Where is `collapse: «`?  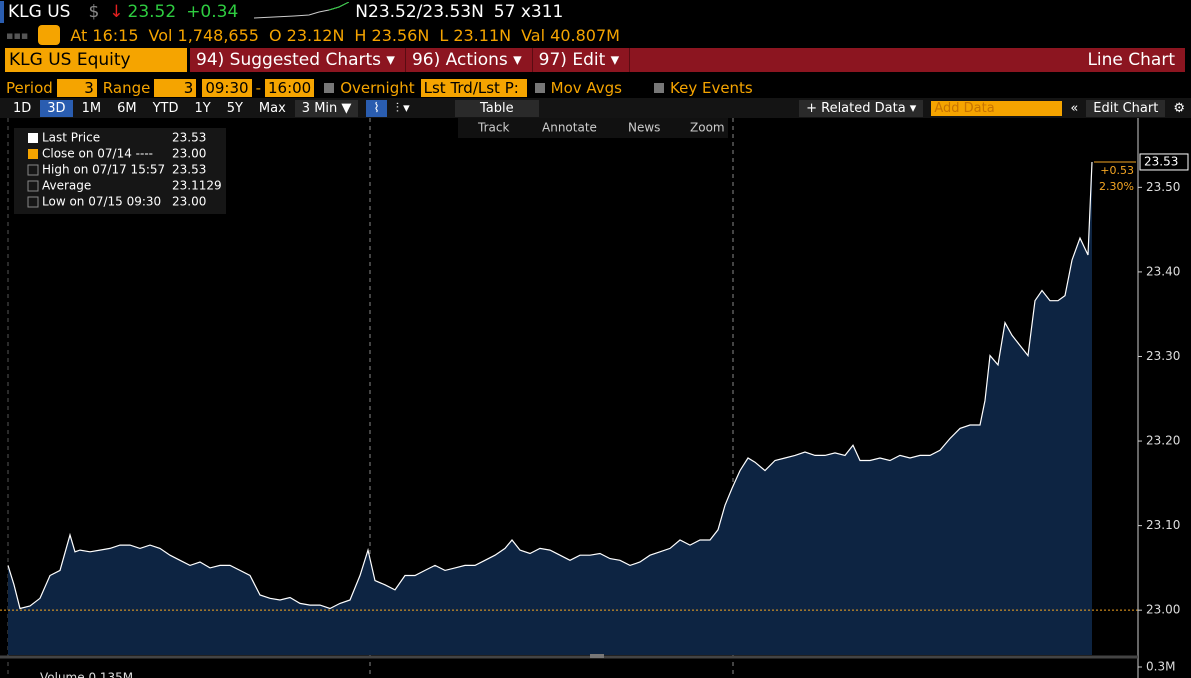 collapse: « is located at coordinates (1074, 108).